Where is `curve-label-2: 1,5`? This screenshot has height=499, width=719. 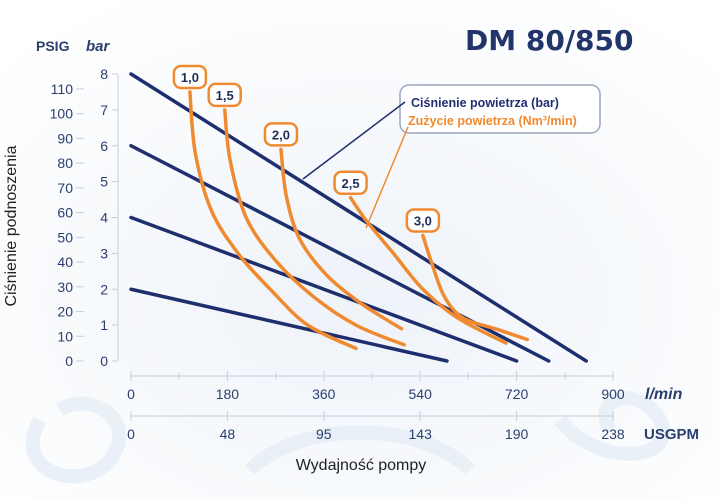 curve-label-2: 1,5 is located at coordinates (224, 95).